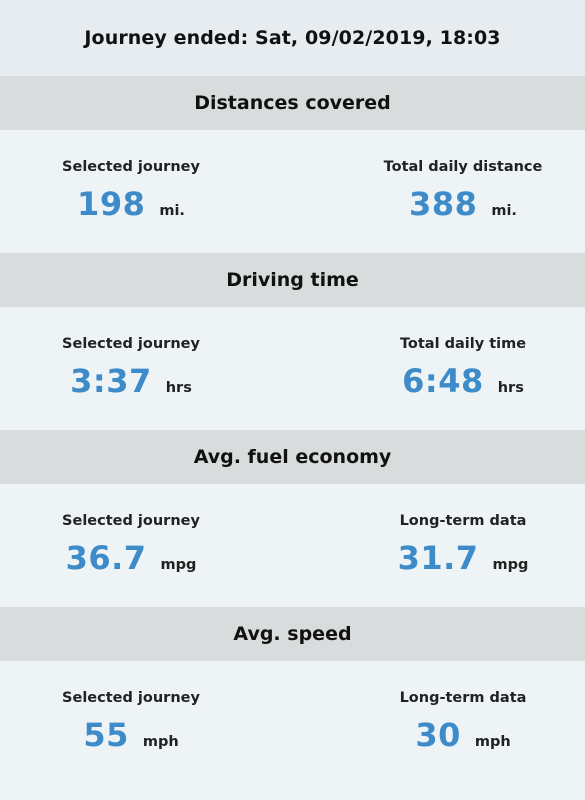 The height and width of the screenshot is (800, 585). I want to click on stat-value: 198, so click(111, 204).